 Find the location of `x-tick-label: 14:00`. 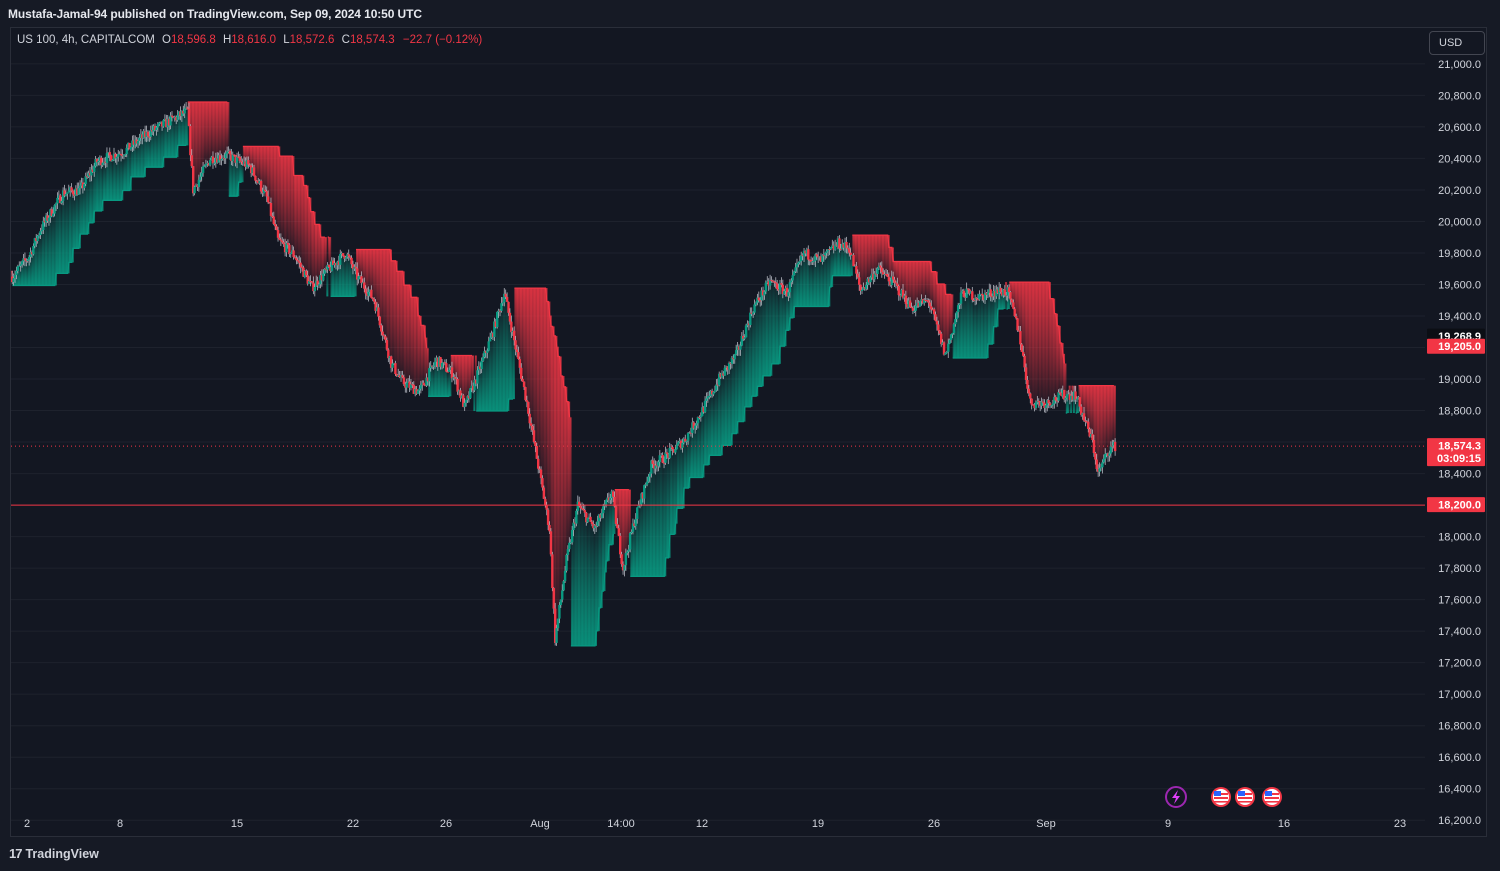

x-tick-label: 14:00 is located at coordinates (621, 824).